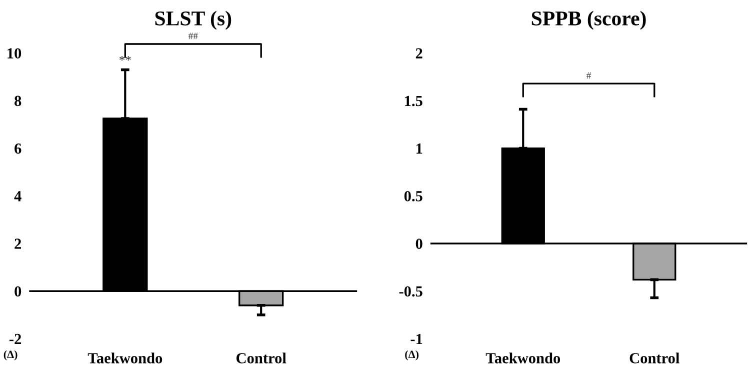 The height and width of the screenshot is (371, 750). I want to click on chart-title: SPPB (score), so click(589, 20).